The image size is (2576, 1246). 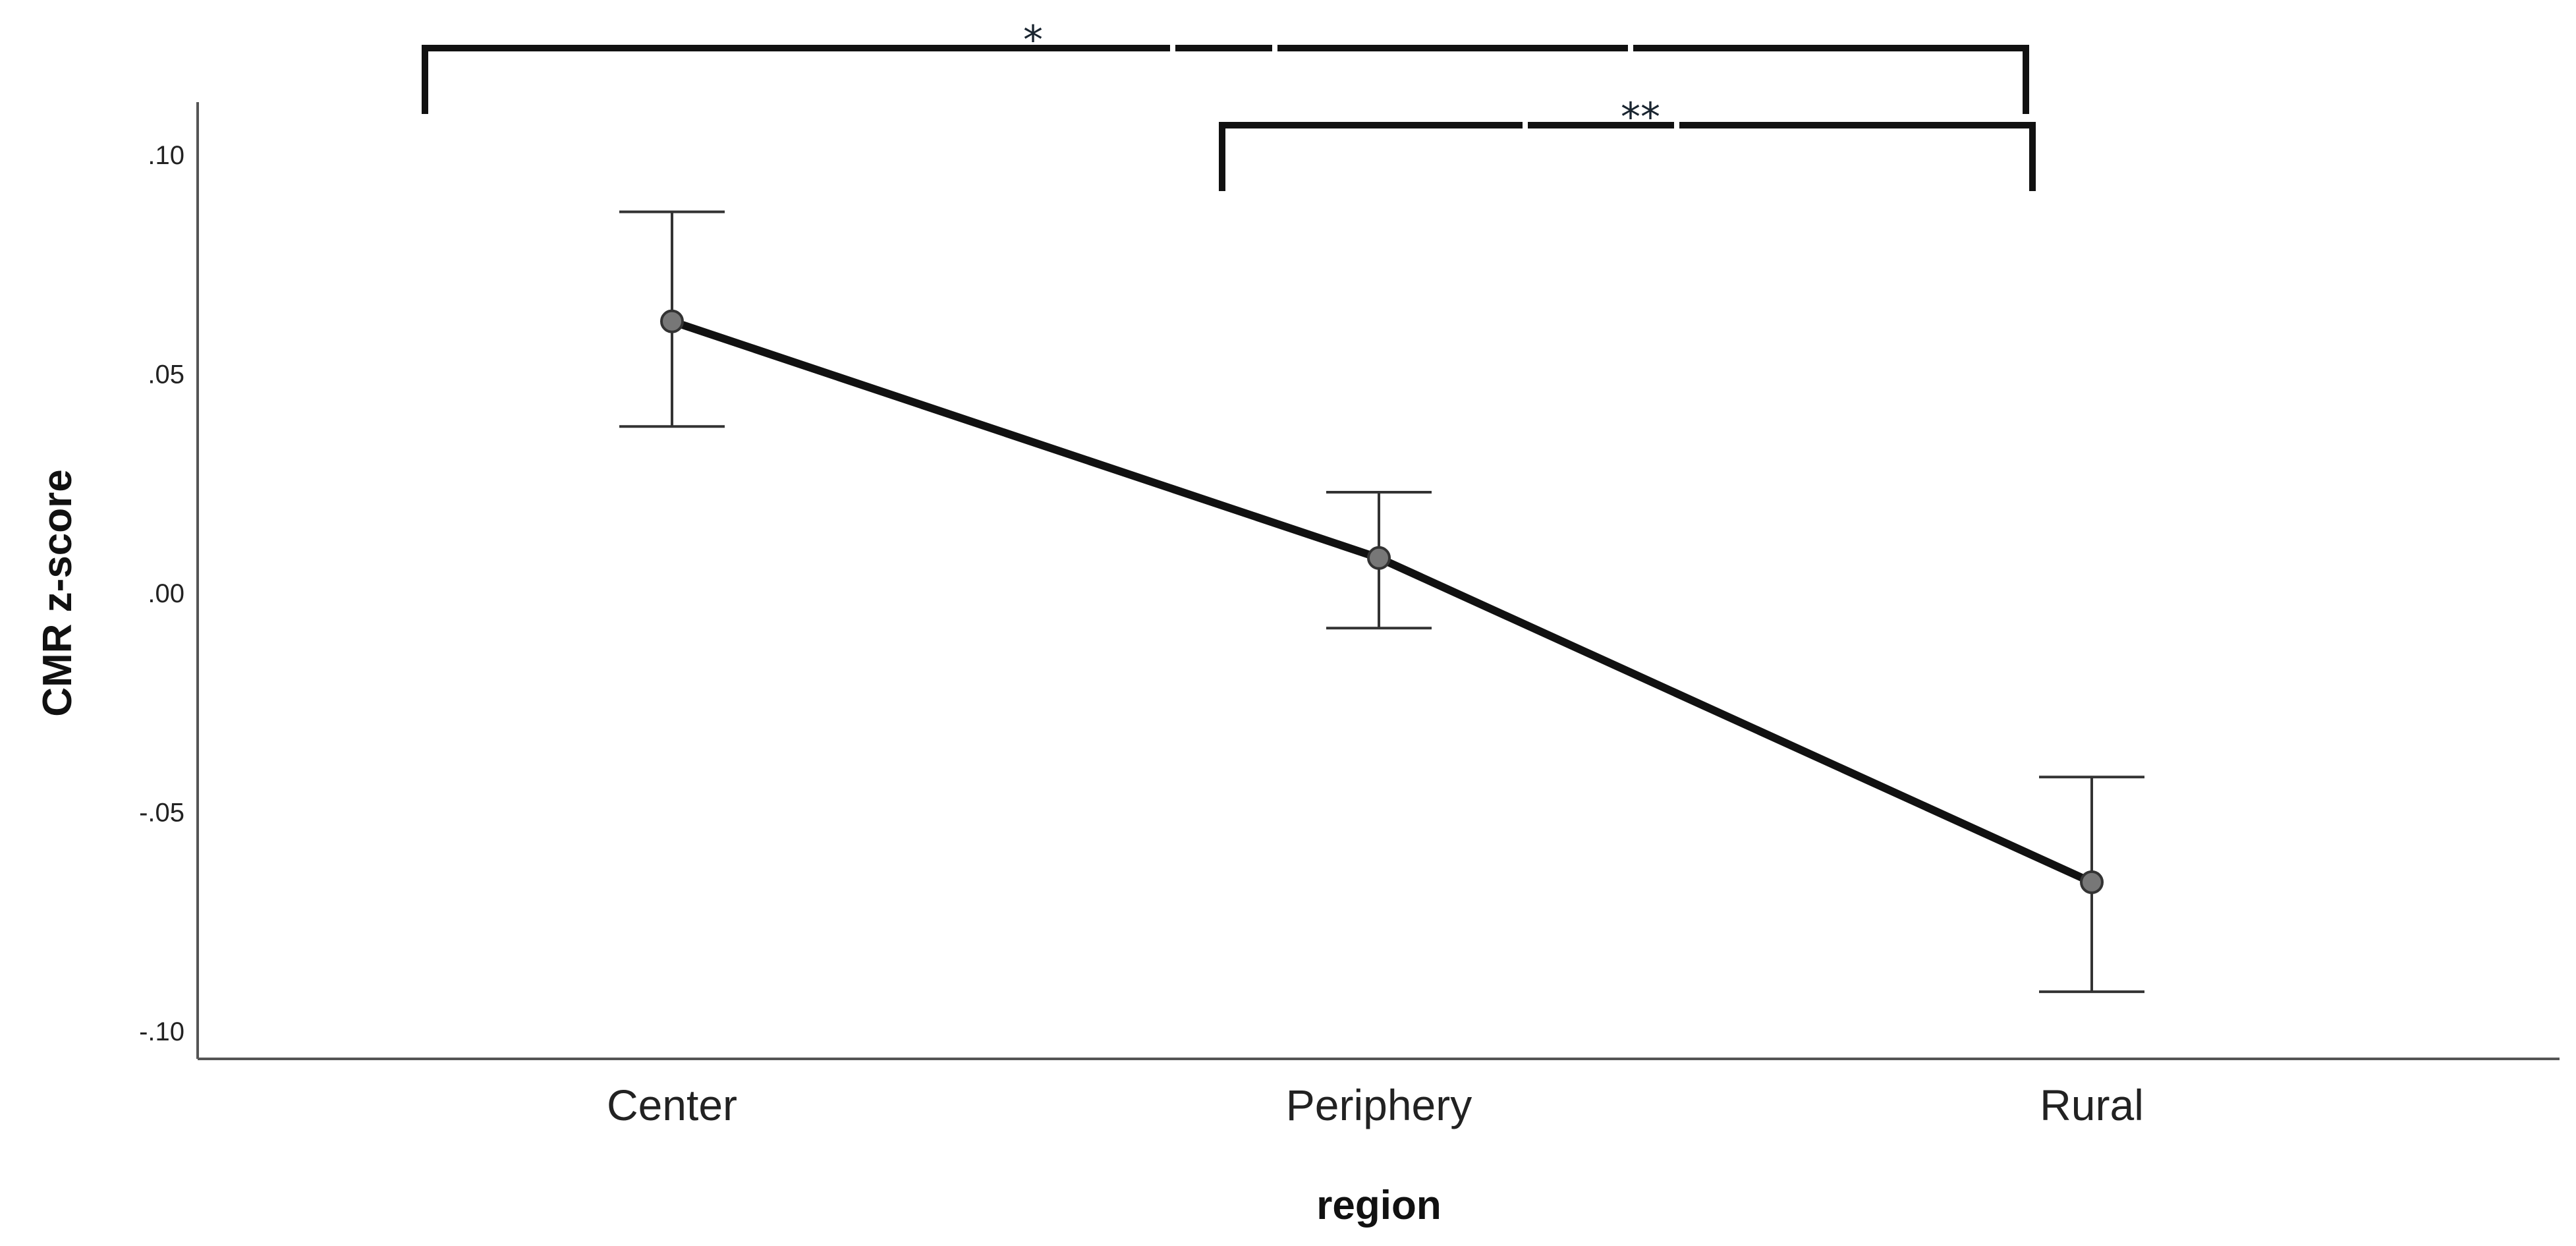 What do you see at coordinates (57, 593) in the screenshot?
I see `y-axis-title: CMR z-score` at bounding box center [57, 593].